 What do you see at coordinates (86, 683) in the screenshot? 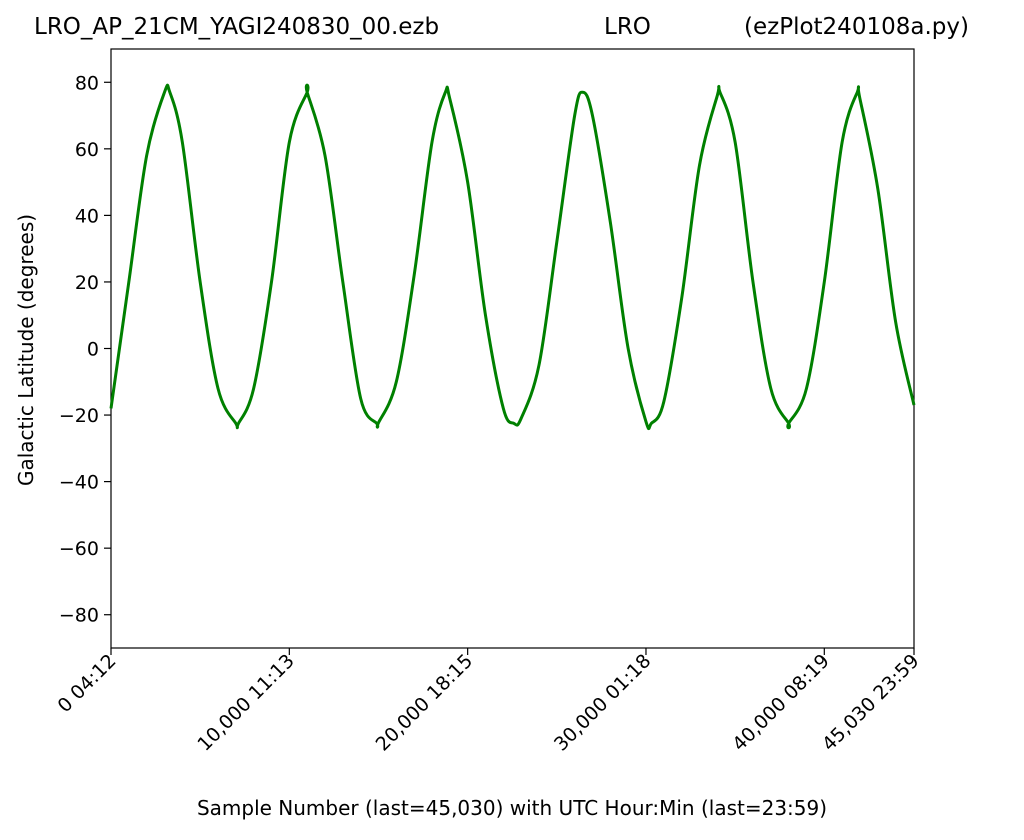
I see `x-tick-label-0: 0 04:12` at bounding box center [86, 683].